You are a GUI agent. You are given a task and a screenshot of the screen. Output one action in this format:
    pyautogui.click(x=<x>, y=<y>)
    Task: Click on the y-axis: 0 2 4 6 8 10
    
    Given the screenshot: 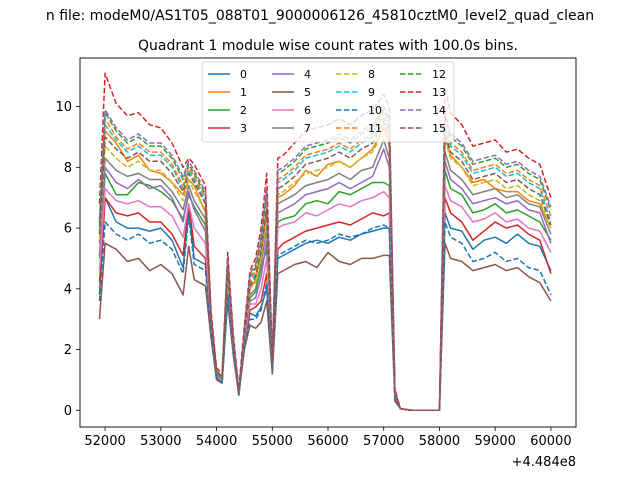 What is the action you would take?
    pyautogui.click(x=67, y=259)
    